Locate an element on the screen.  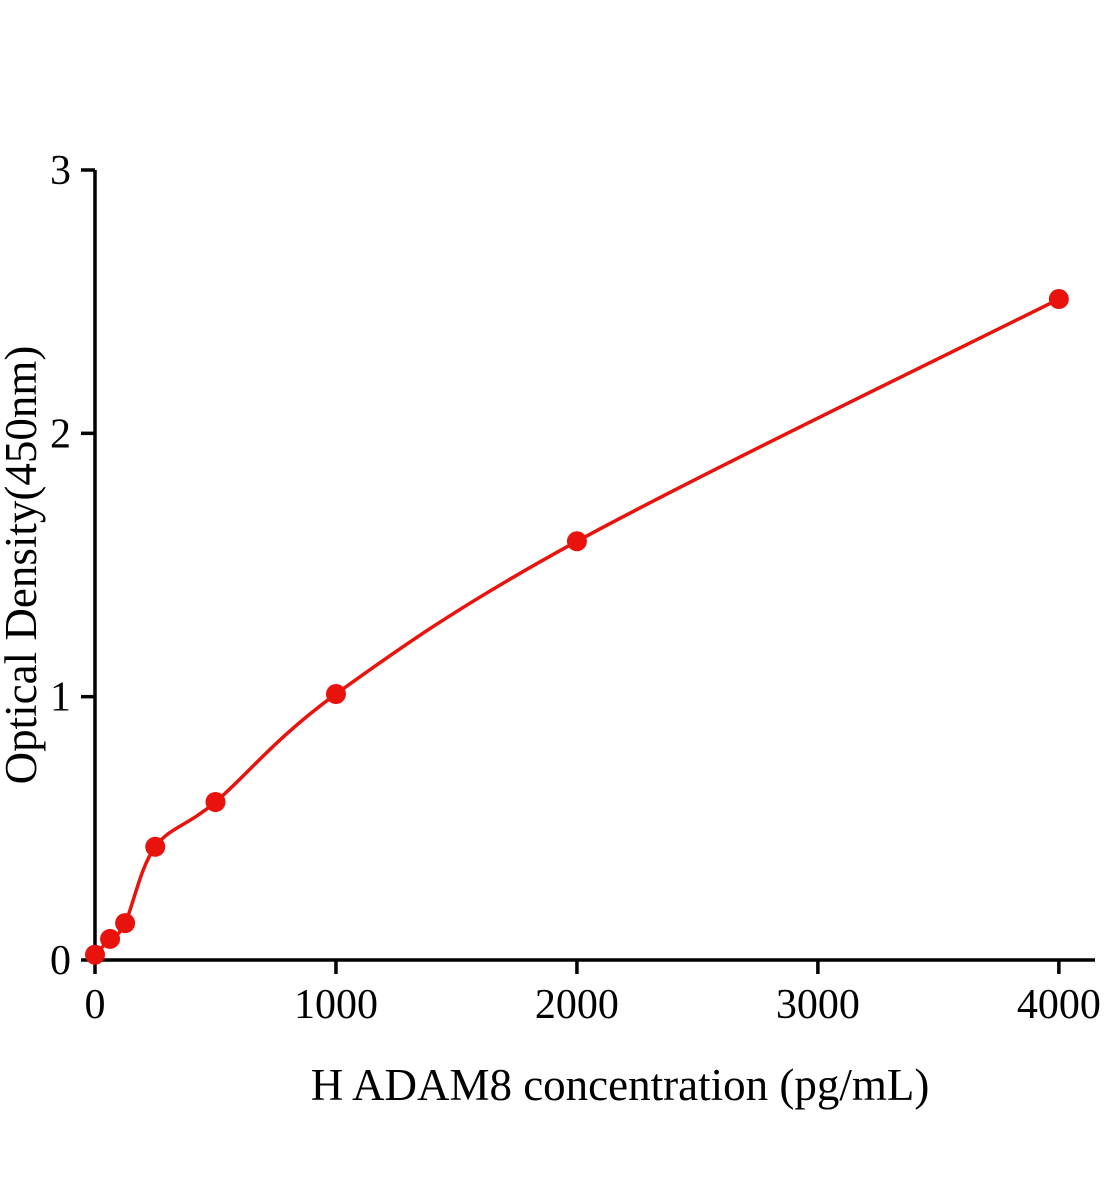
x-tick-label: 0 is located at coordinates (95, 1005).